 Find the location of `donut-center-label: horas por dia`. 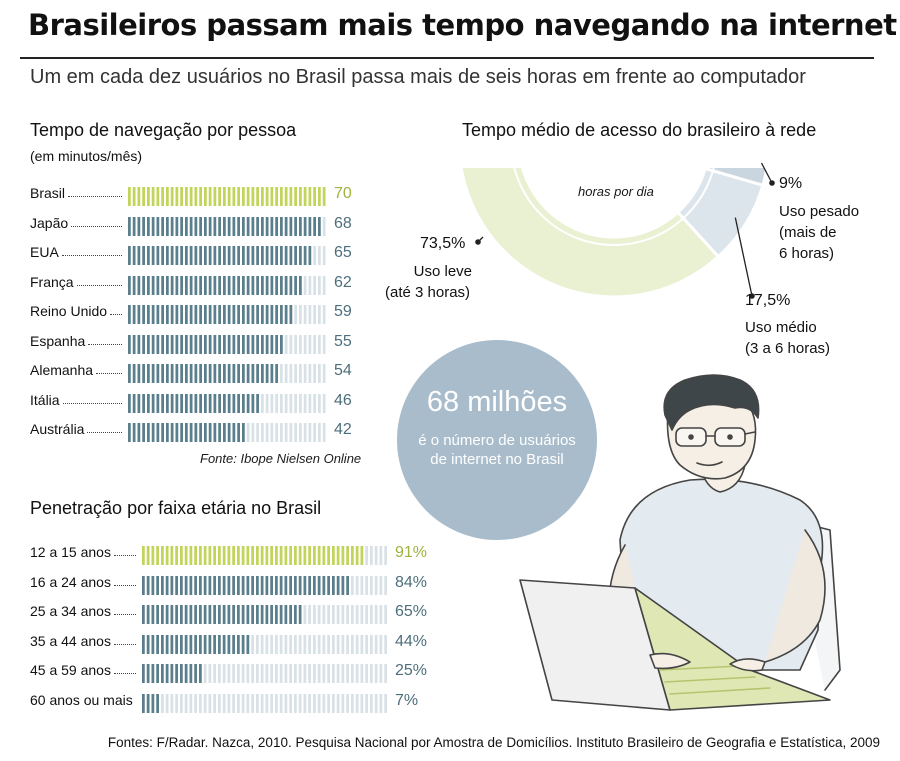

donut-center-label: horas por dia is located at coordinates (616, 191).